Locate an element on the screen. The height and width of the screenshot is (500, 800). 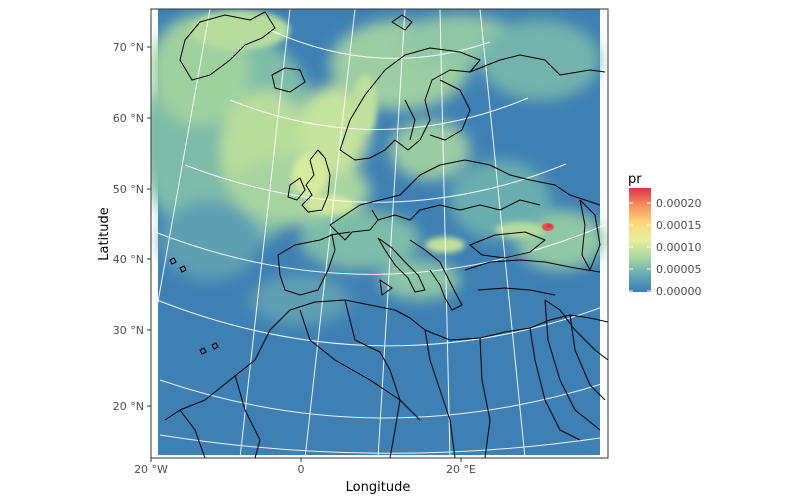
legend-label: 0.00015 is located at coordinates (679, 225).